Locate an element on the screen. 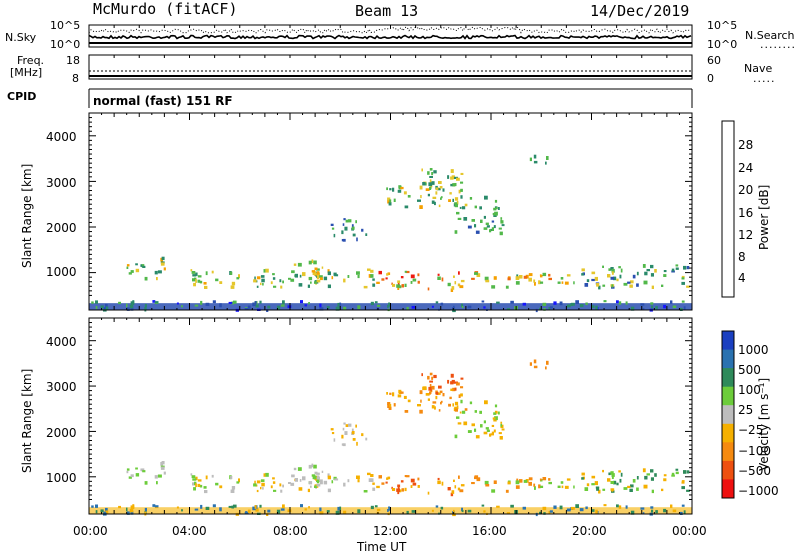  power-ytick: 3000 is located at coordinates (61, 183).